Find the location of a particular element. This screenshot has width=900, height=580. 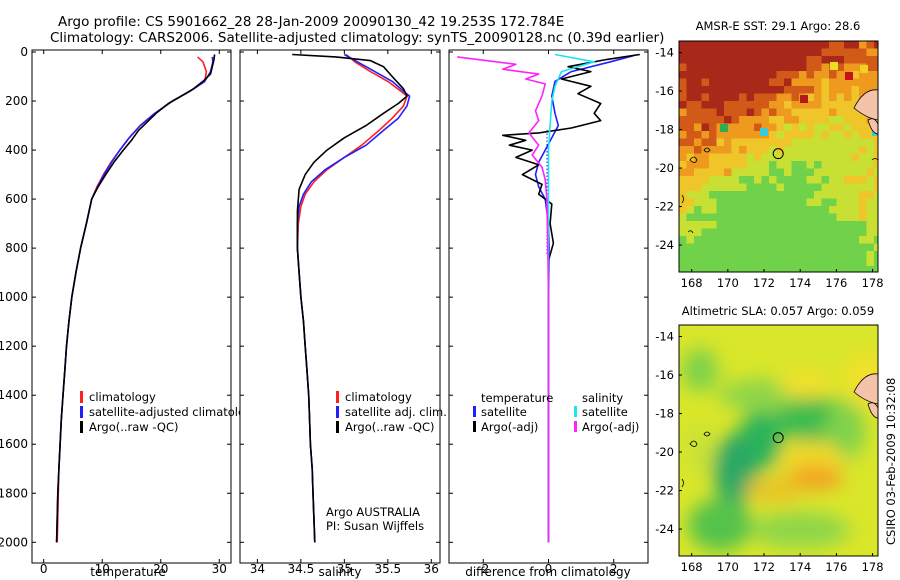

map-y-tick-label: -14 is located at coordinates (664, 337).